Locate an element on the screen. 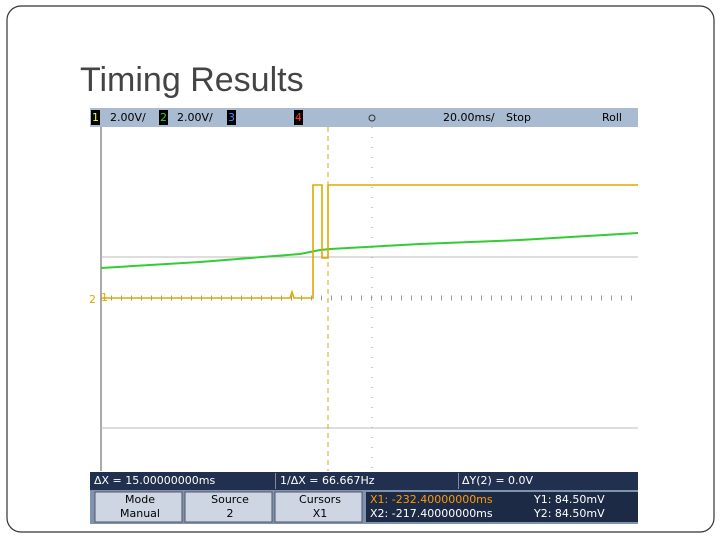  softkey-label: Cursors is located at coordinates (320, 499).